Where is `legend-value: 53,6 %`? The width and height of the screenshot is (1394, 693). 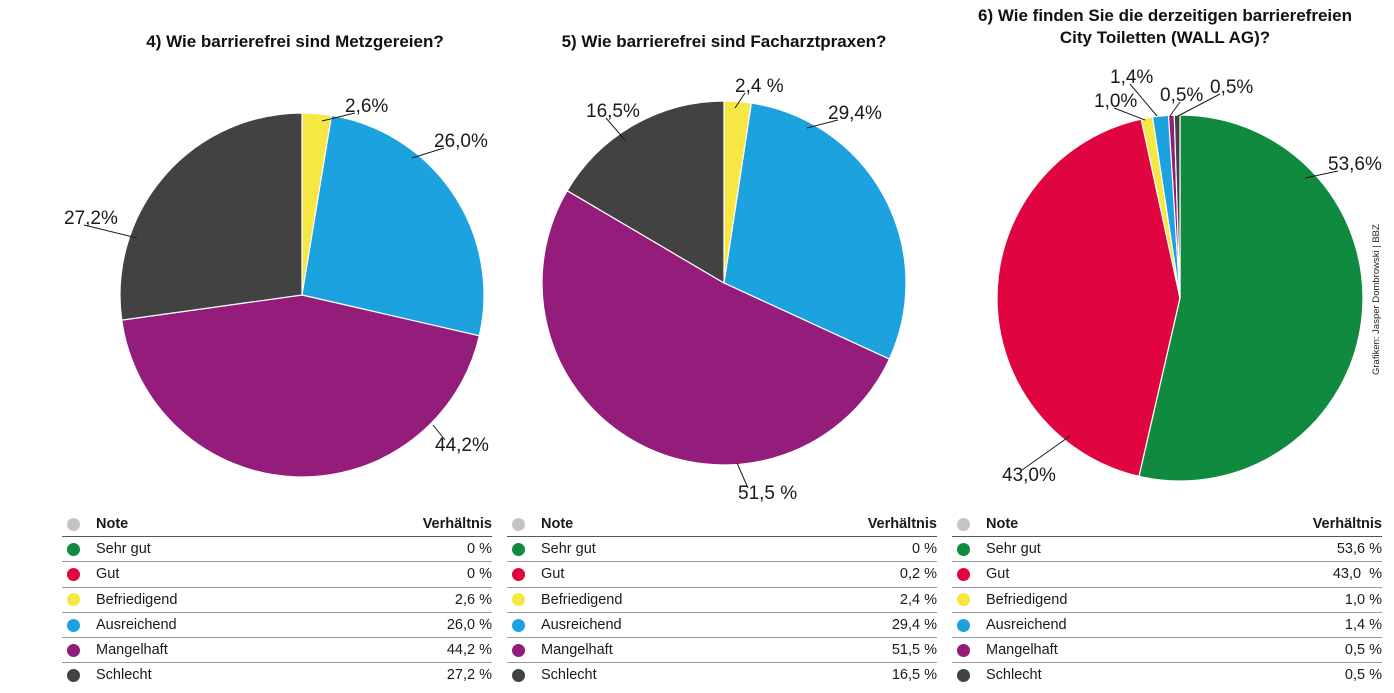 legend-value: 53,6 % is located at coordinates (1294, 549).